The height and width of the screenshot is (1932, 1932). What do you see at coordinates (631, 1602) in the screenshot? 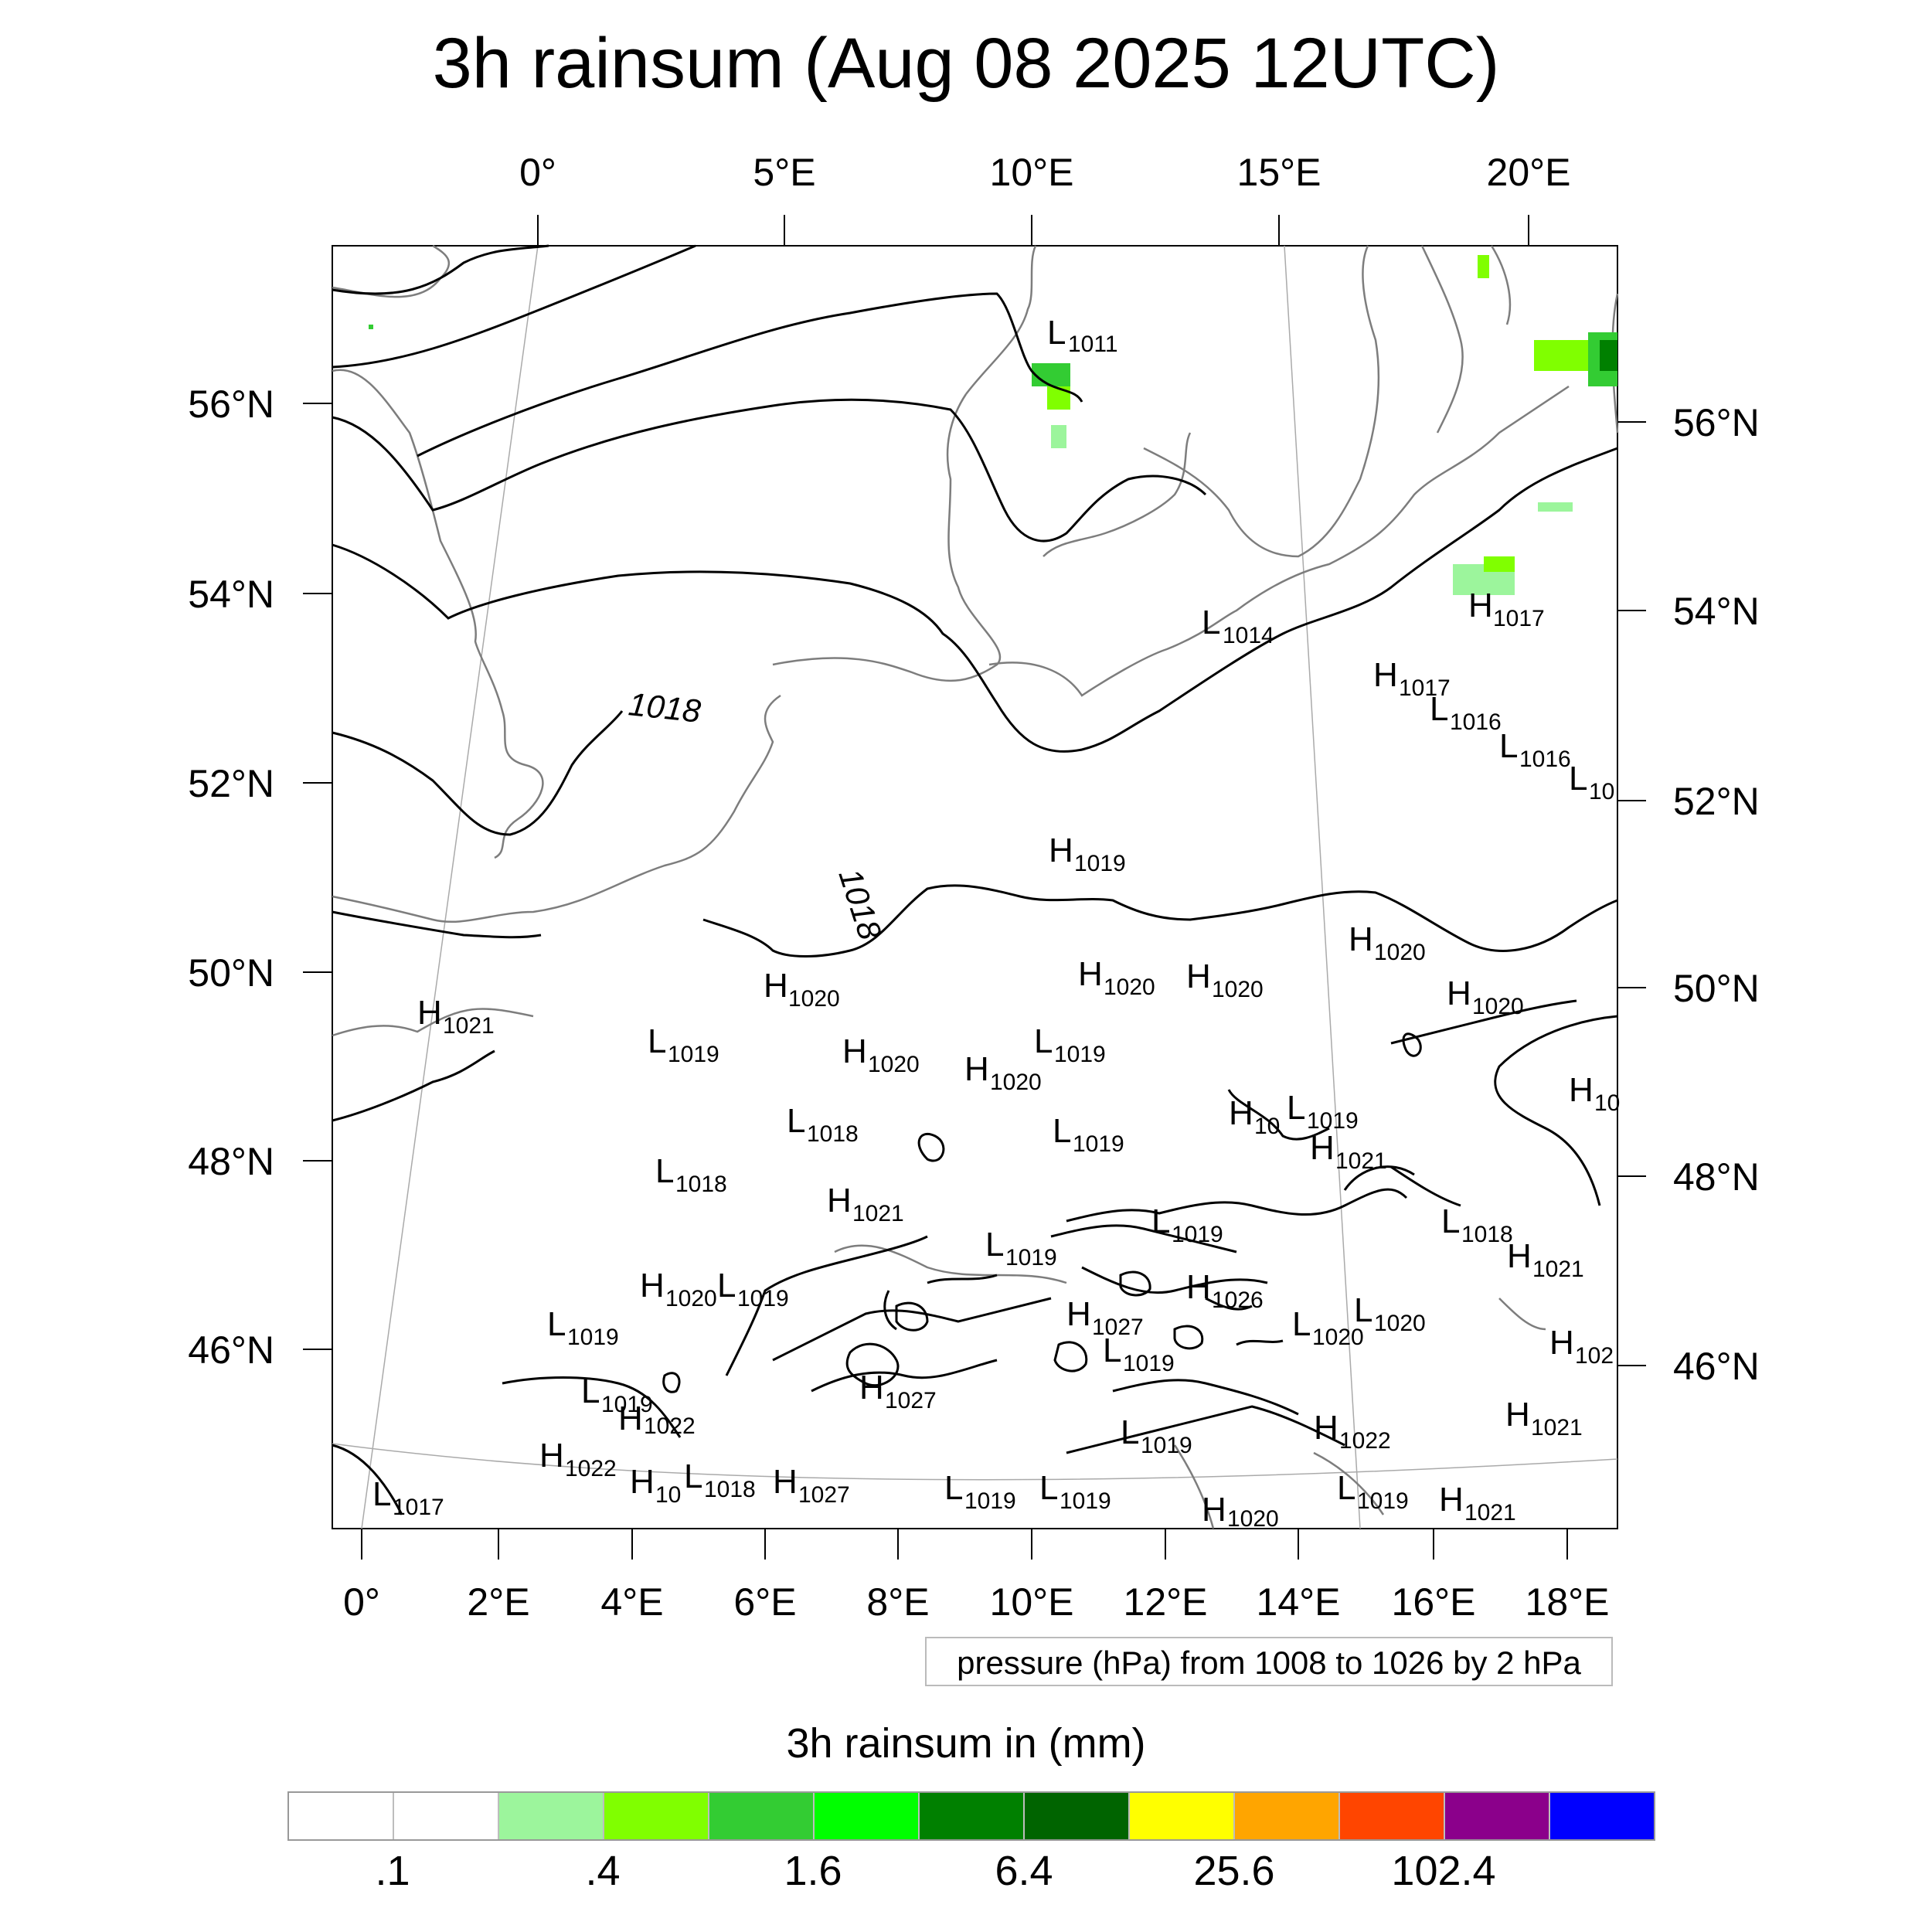
I see `bottom-lon-label: 4°E` at bounding box center [631, 1602].